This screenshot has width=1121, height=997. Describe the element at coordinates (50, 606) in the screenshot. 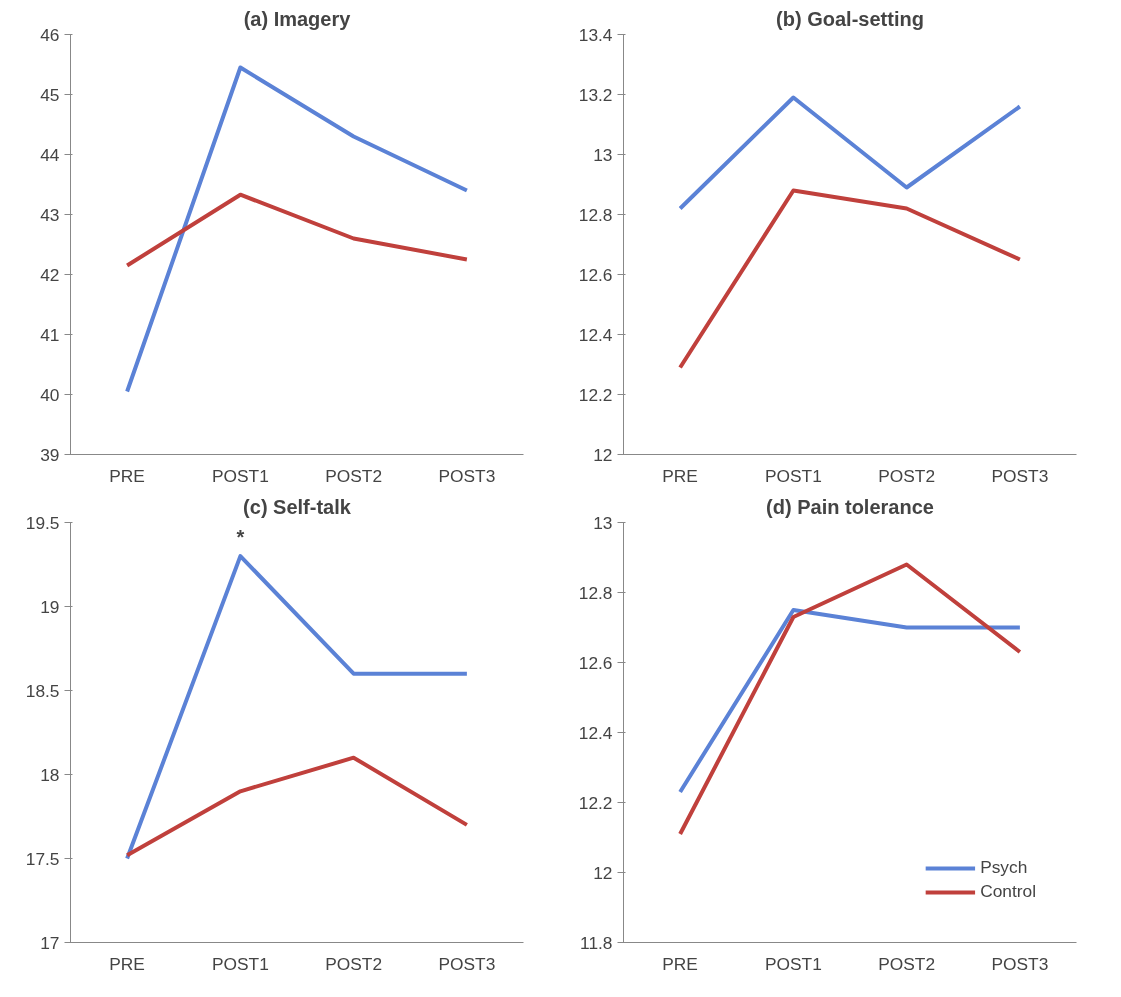

I see `y-tick-label: 19` at that location.